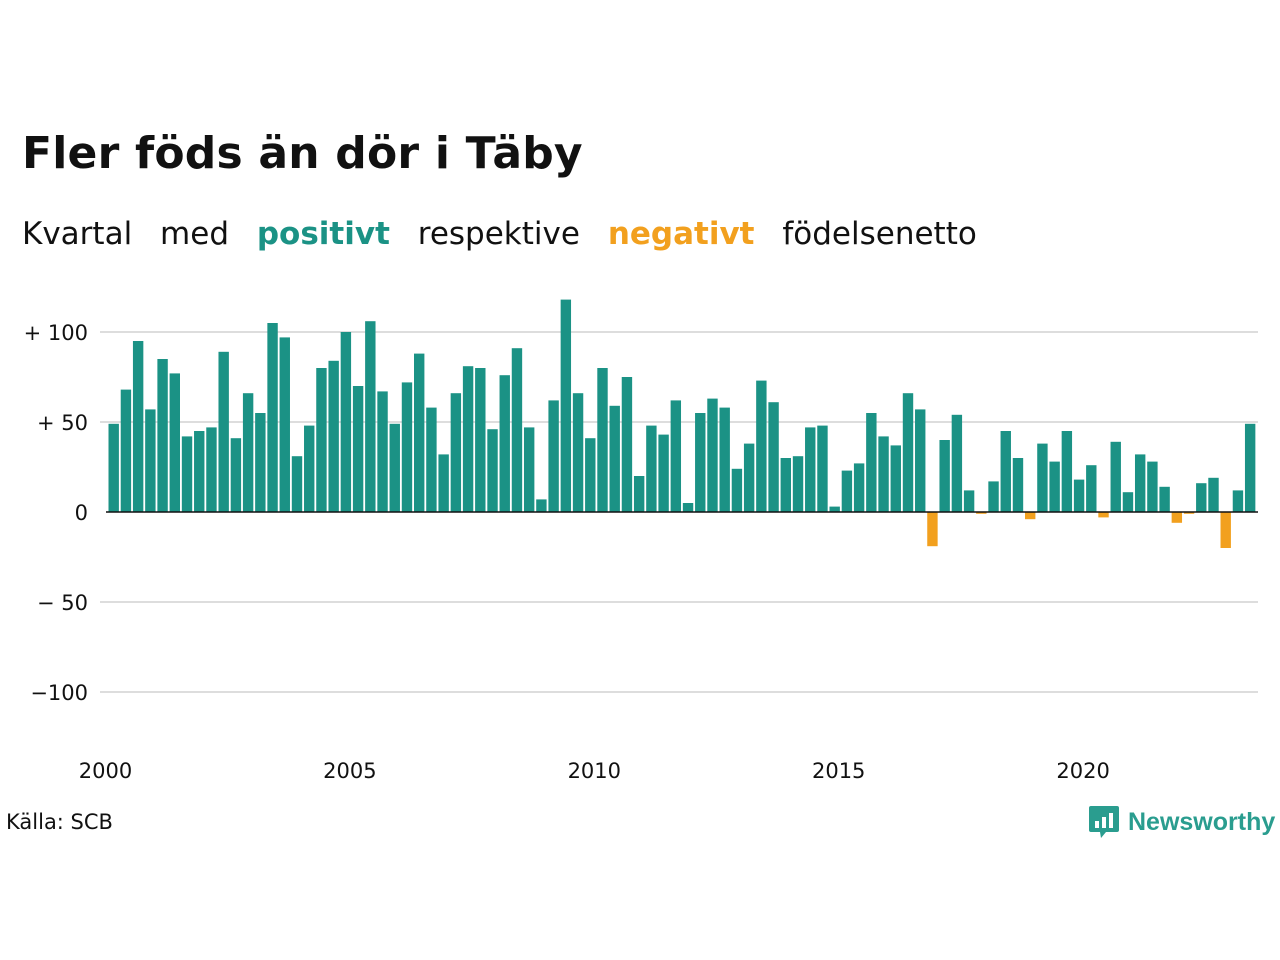 The image size is (1280, 960). I want to click on y-tick-label: + 100, so click(56, 333).